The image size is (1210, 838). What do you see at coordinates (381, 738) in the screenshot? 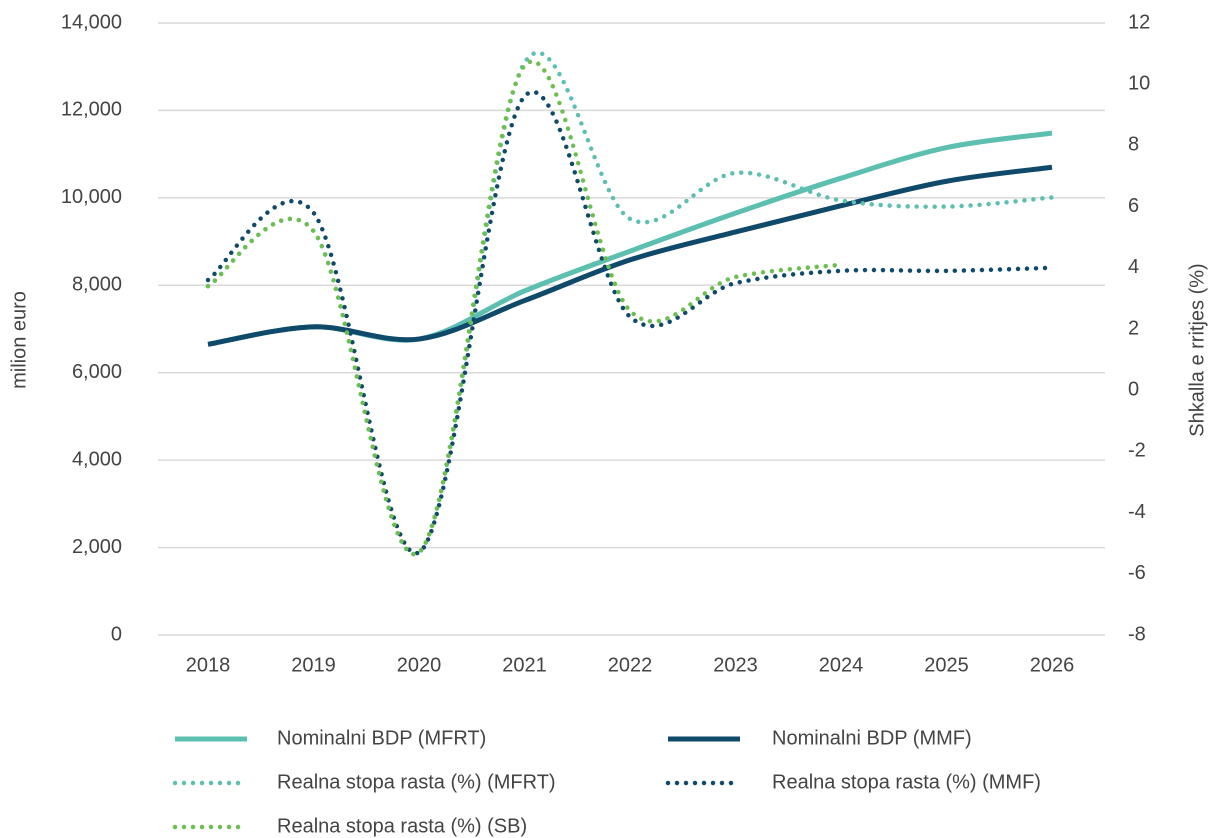
I see `legend-label: Nominalni BDP (MFRT)` at bounding box center [381, 738].